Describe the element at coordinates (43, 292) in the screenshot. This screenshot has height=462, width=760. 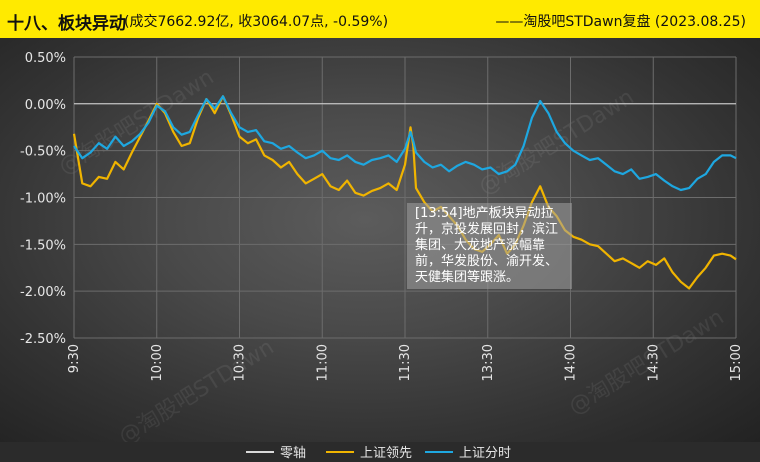
I see `y-tick-label: -2.00%` at that location.